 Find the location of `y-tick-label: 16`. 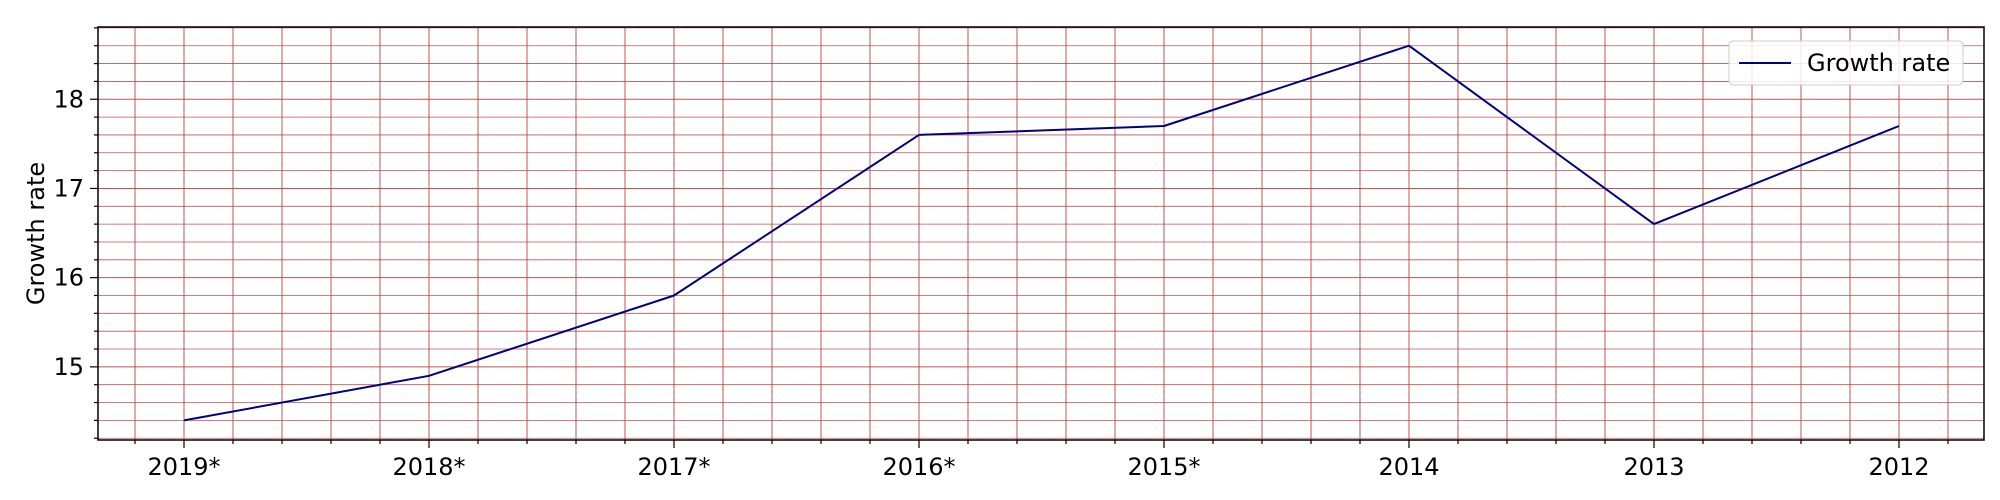

y-tick-label: 16 is located at coordinates (68, 278).